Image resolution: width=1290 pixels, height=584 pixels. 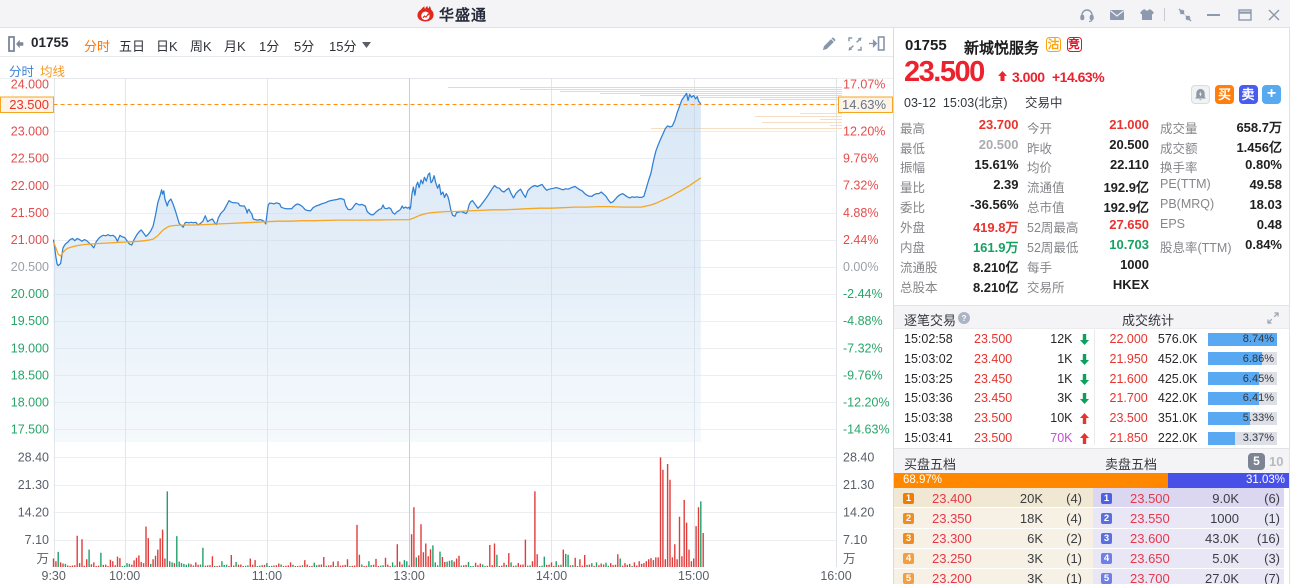 What do you see at coordinates (30, 159) in the screenshot?
I see `svg-text: 22.500` at bounding box center [30, 159].